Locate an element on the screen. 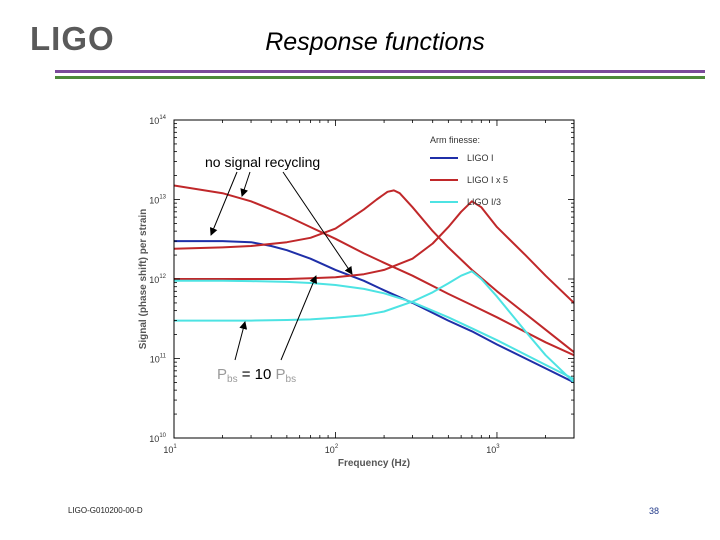 The width and height of the screenshot is (720, 540). pbs-equals: = 10 is located at coordinates (256, 374).